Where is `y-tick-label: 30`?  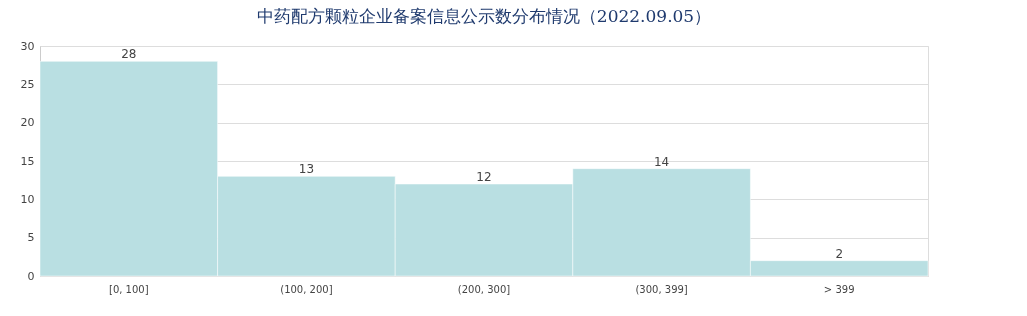 y-tick-label: 30 is located at coordinates (27, 46).